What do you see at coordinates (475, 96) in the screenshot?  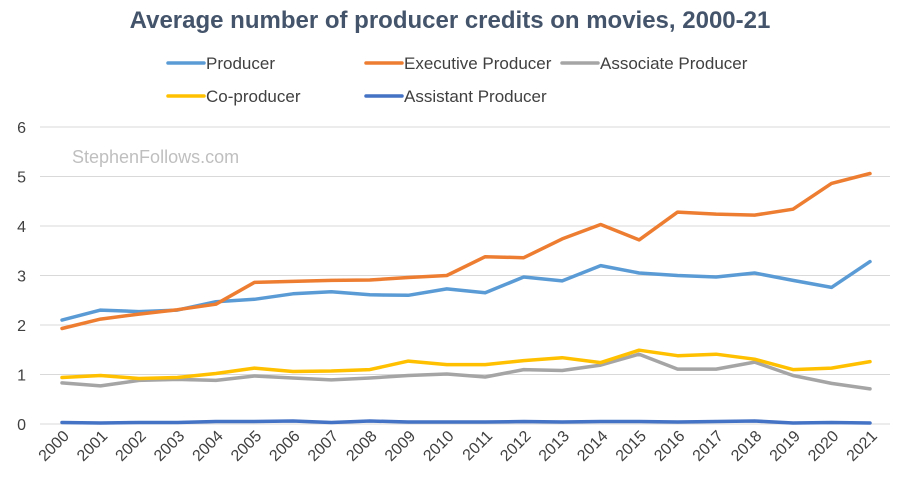 I see `legend-label-assistant-producer: Assistant Producer` at bounding box center [475, 96].